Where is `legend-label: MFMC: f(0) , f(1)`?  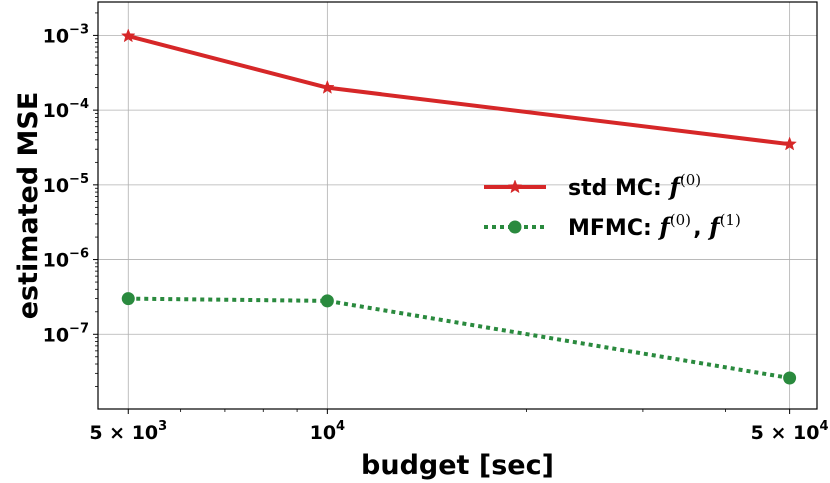
legend-label: MFMC: f(0) , f(1) is located at coordinates (655, 226).